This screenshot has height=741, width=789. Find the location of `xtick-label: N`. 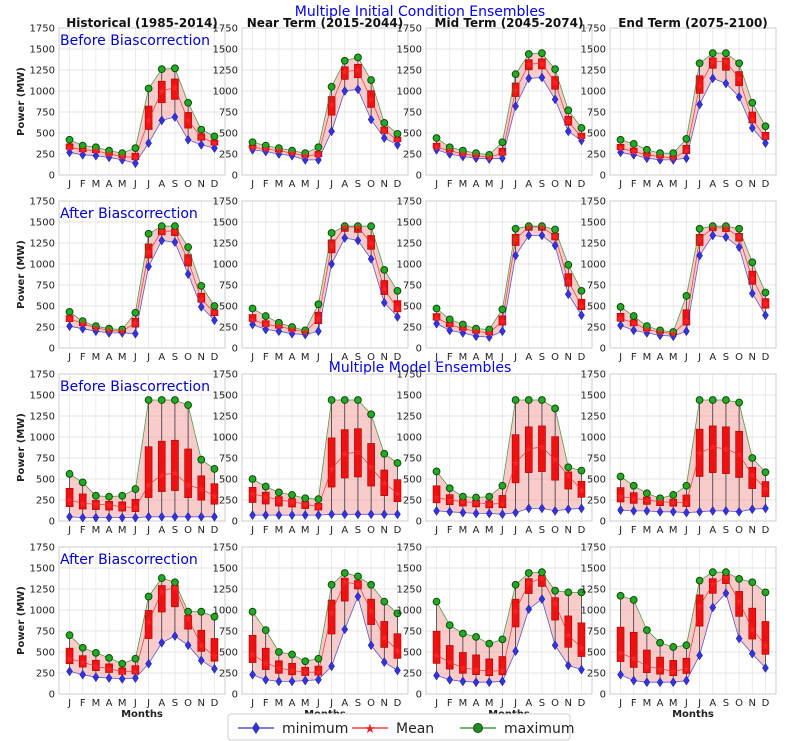

xtick-label: N is located at coordinates (384, 530).